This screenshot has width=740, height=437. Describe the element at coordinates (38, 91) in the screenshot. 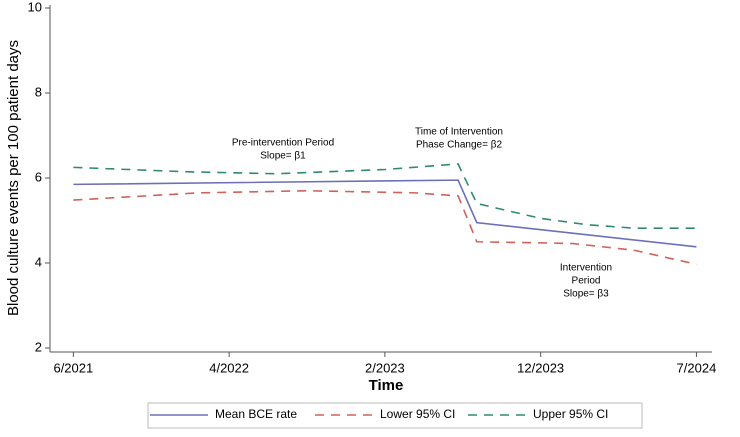

I see `y-tick-label: 8` at that location.